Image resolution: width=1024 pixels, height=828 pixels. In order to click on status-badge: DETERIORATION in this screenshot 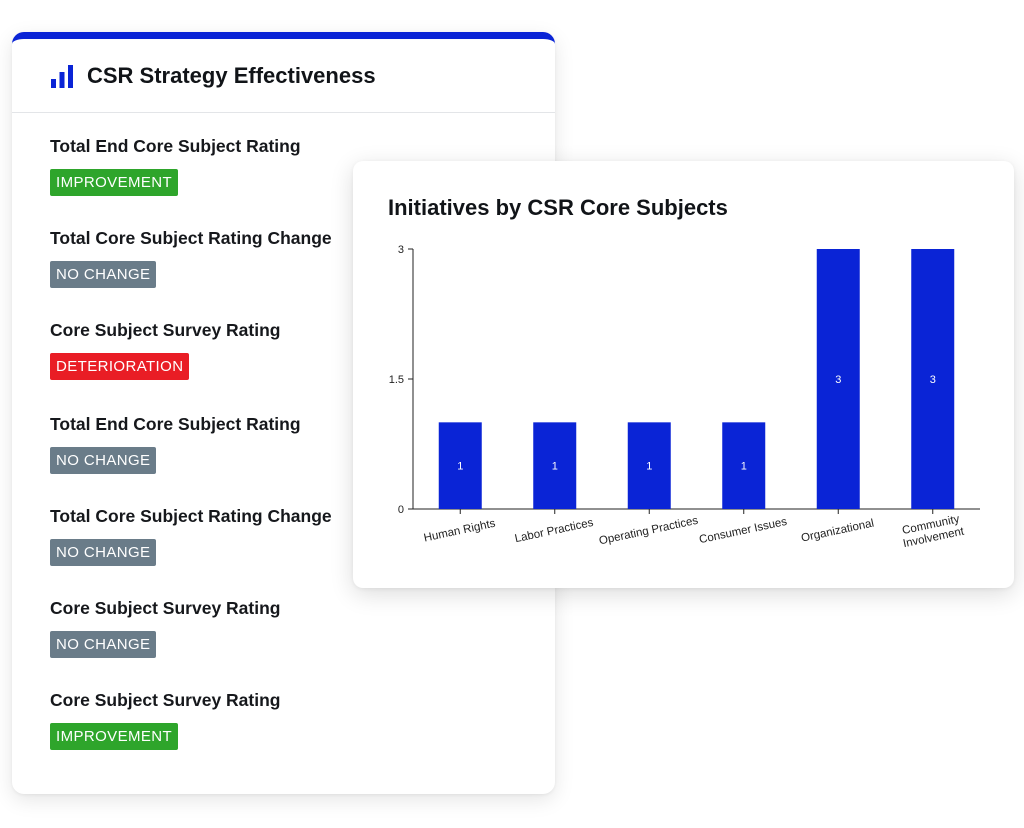, I will do `click(120, 366)`.